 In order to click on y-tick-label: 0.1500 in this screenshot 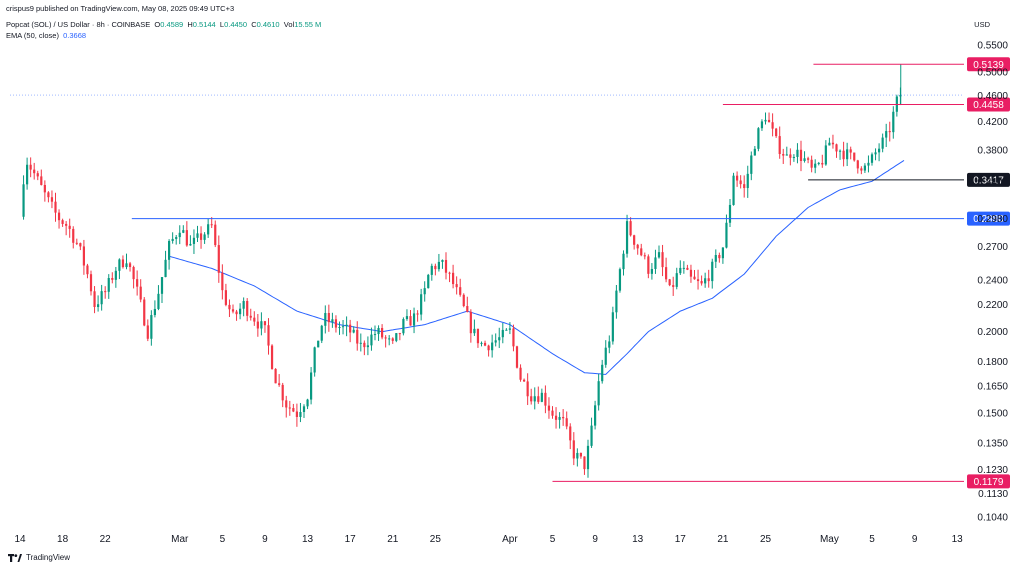, I will do `click(992, 414)`.